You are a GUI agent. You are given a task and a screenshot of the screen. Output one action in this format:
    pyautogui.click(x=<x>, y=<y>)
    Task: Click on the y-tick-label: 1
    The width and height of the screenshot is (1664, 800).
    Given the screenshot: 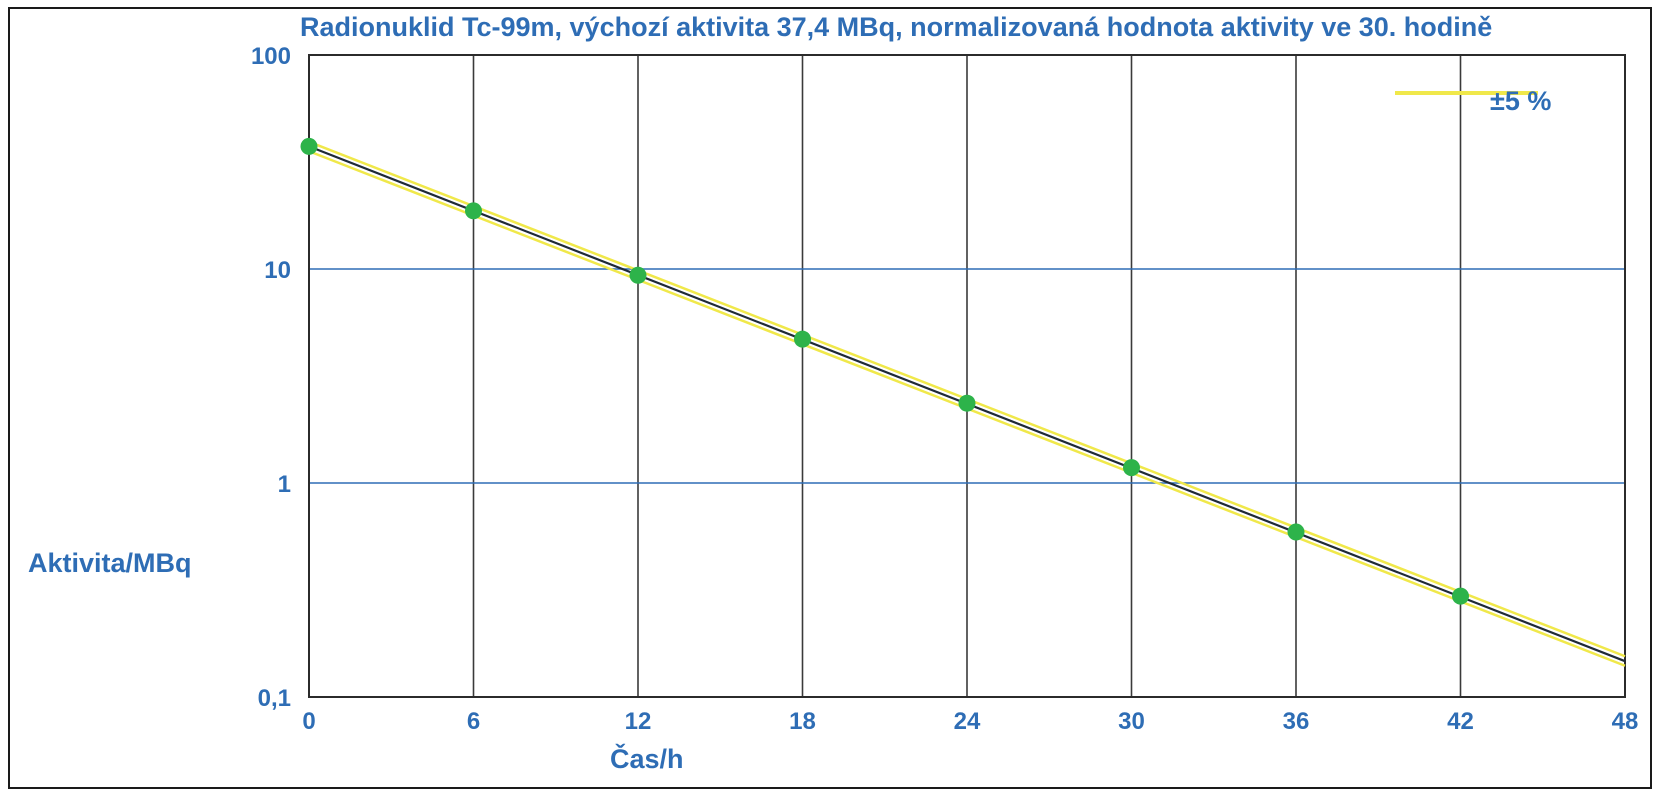 What is the action you would take?
    pyautogui.click(x=284, y=484)
    